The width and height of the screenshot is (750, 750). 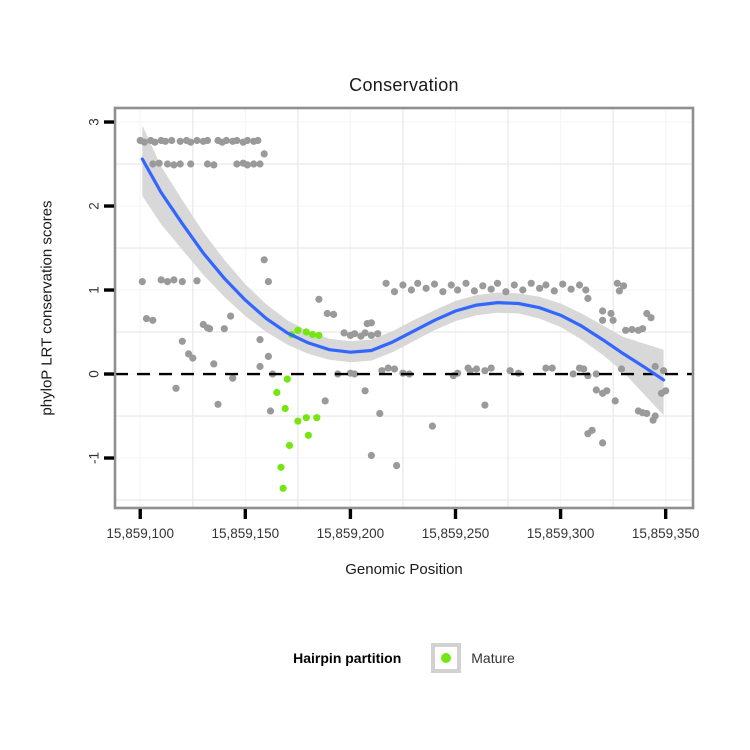 What do you see at coordinates (140, 533) in the screenshot?
I see `x-tick-label: 15,859,100` at bounding box center [140, 533].